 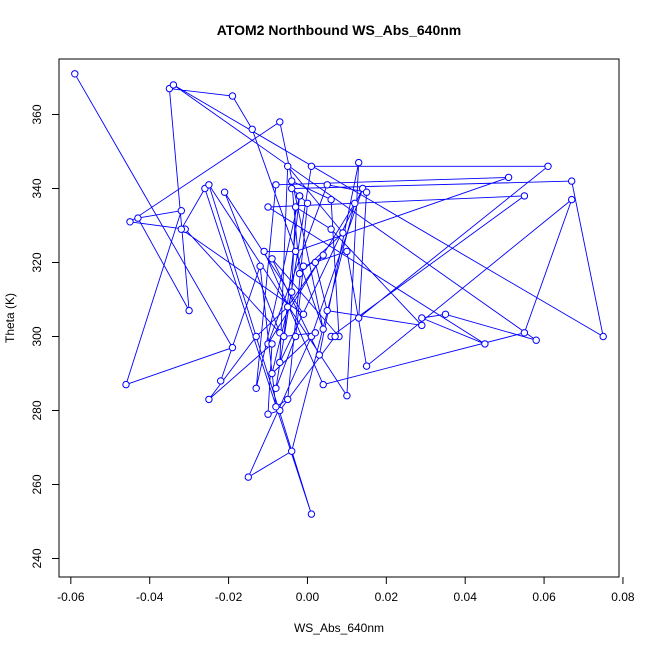 What do you see at coordinates (544, 597) in the screenshot?
I see `x-tick-label: 0.06` at bounding box center [544, 597].